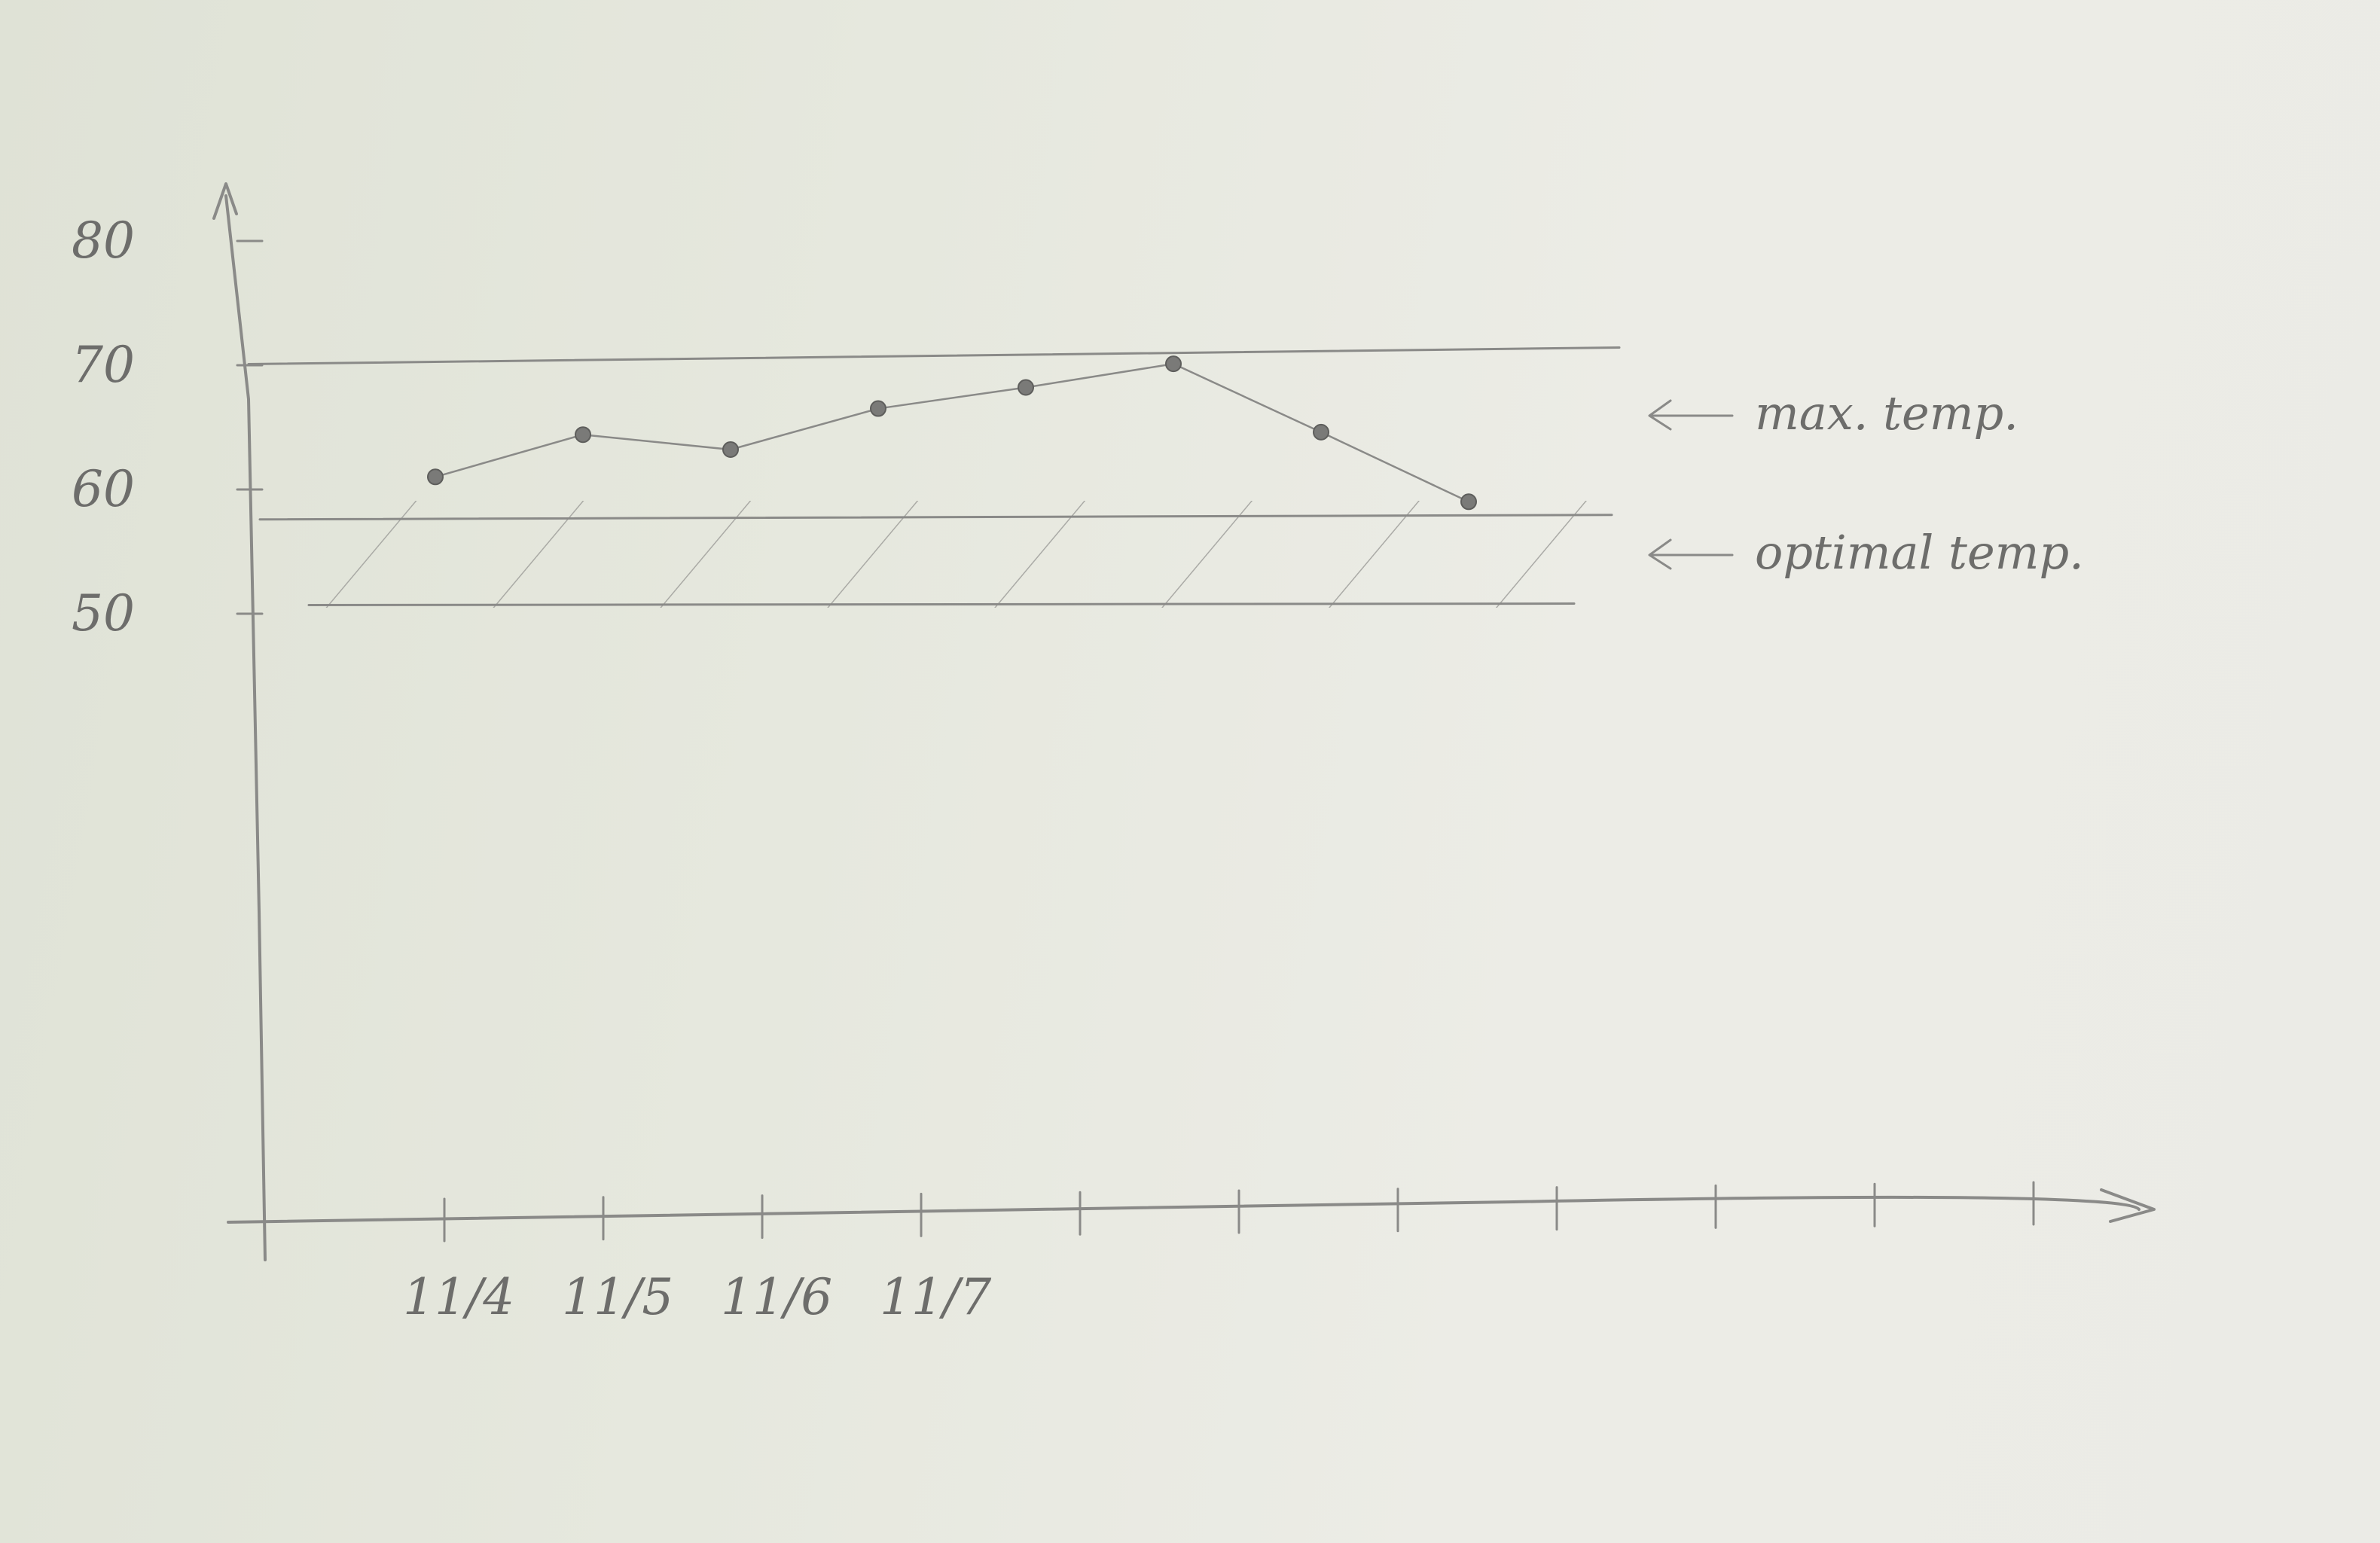 This screenshot has height=1543, width=2380. Describe the element at coordinates (617, 1297) in the screenshot. I see `x-tick-label: 11/5` at that location.